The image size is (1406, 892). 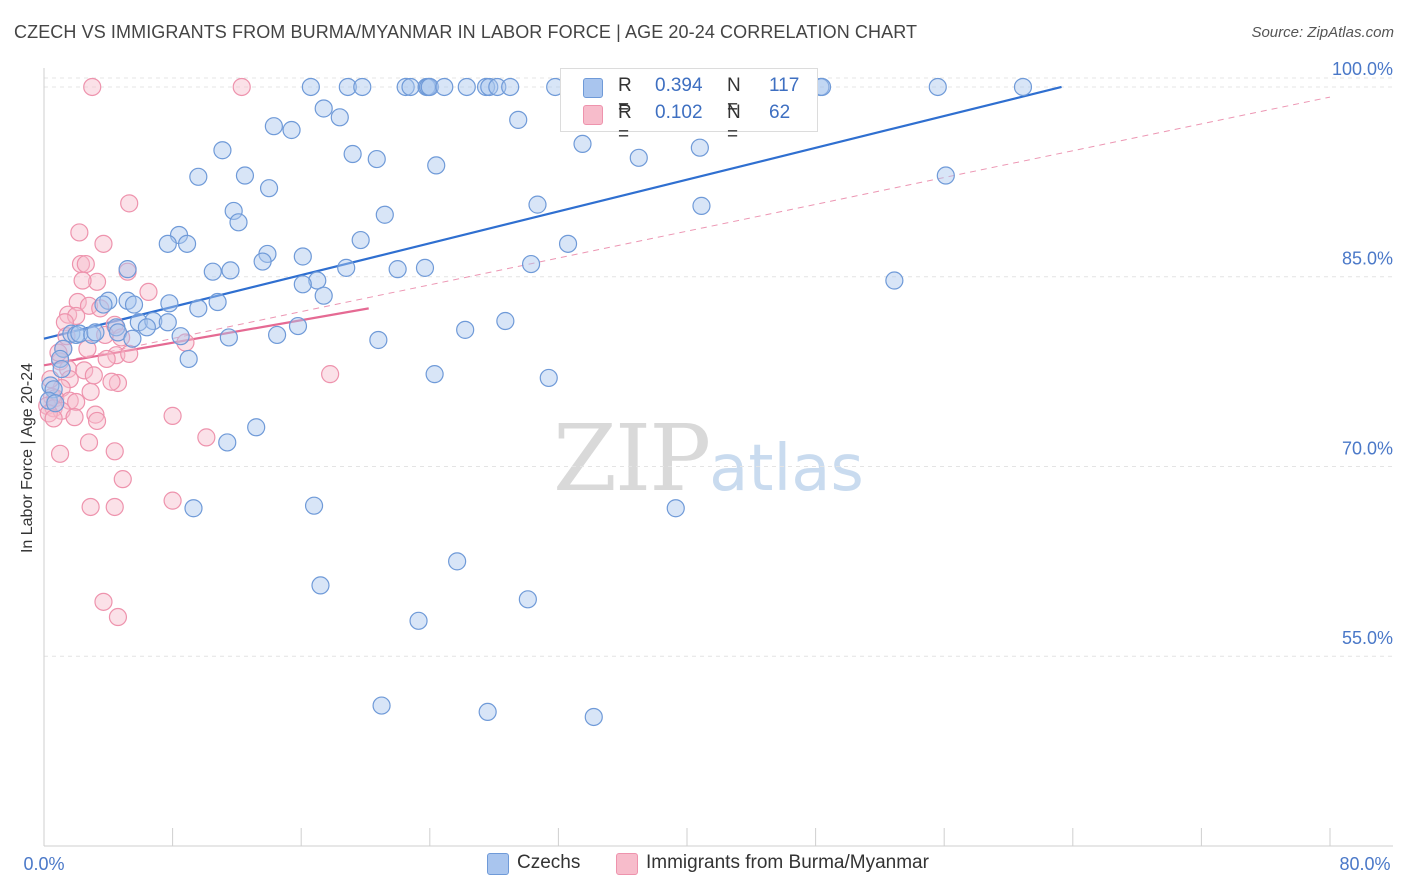 I want to click on n-value-burma: 62, so click(x=780, y=112).